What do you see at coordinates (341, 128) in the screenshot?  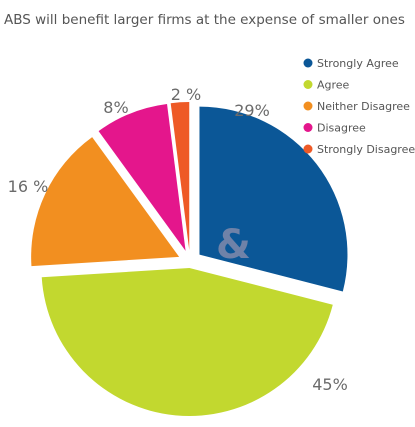 I see `legend-label-disagree: Disagree` at bounding box center [341, 128].